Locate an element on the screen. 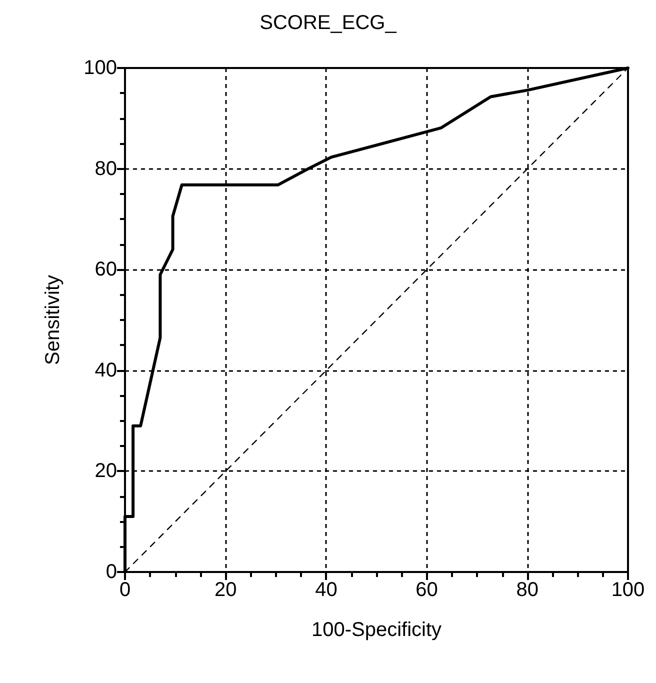  x-tick-label: 40 is located at coordinates (326, 590).